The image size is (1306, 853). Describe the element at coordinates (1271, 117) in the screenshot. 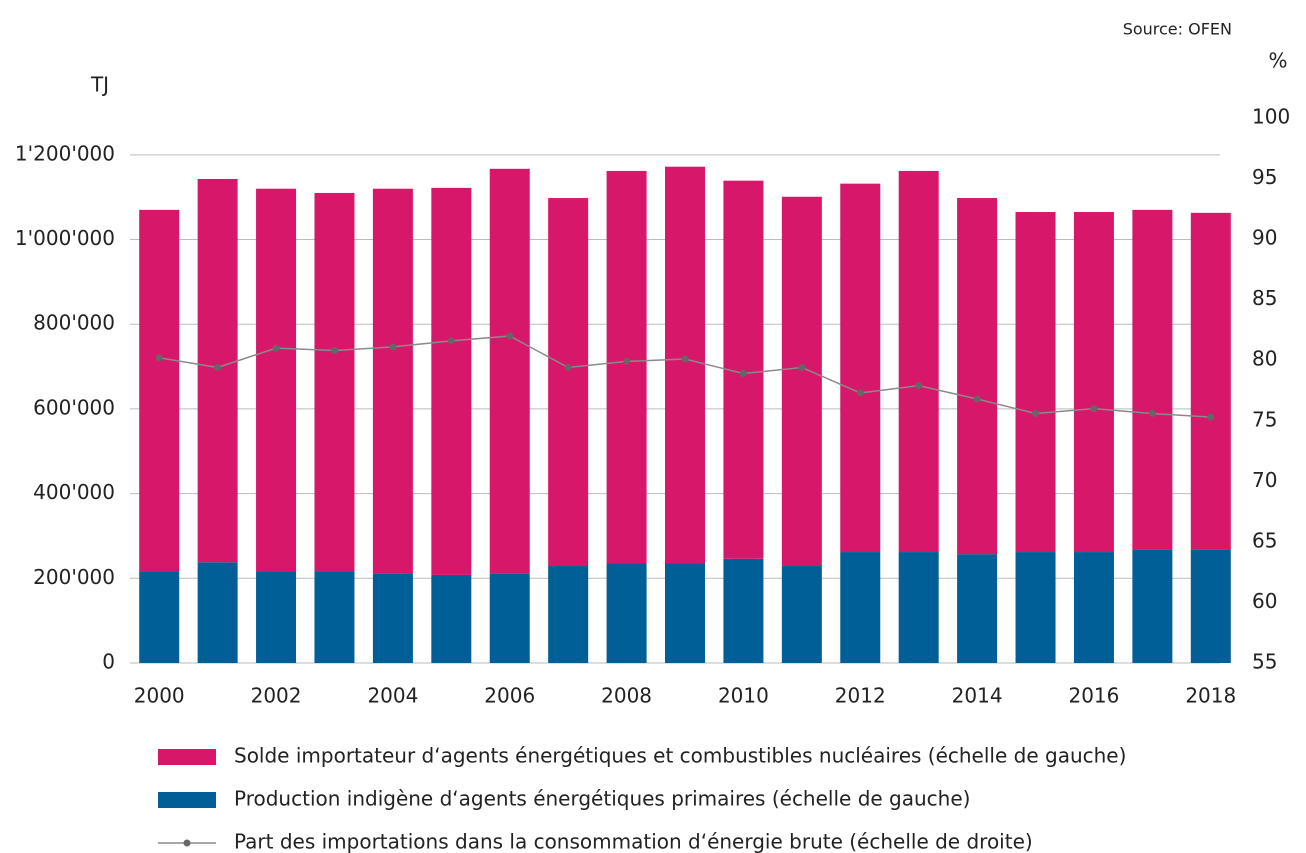

I see `y2-tick-label: 100` at that location.